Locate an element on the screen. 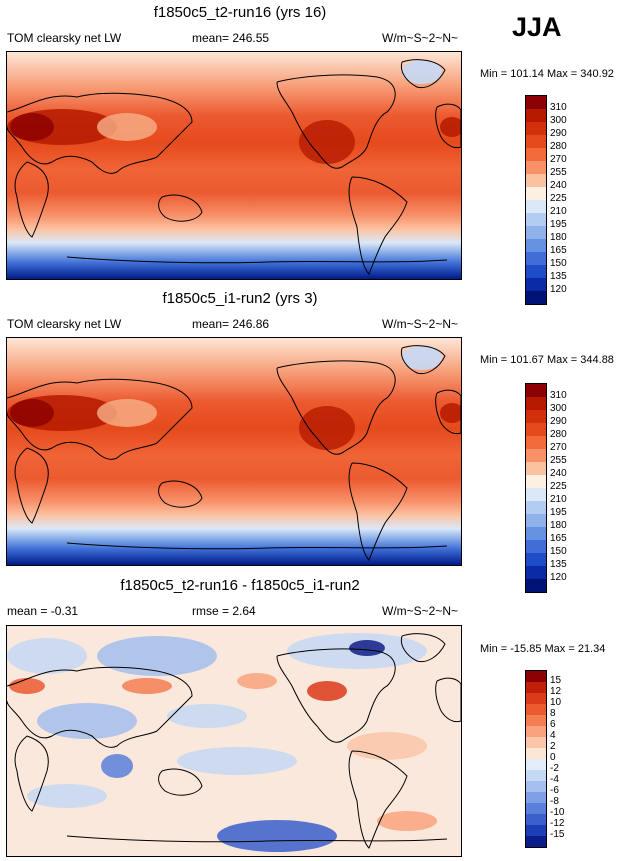  panel1-title: f1850c5_t2-run16 (yrs 16) is located at coordinates (240, 12).